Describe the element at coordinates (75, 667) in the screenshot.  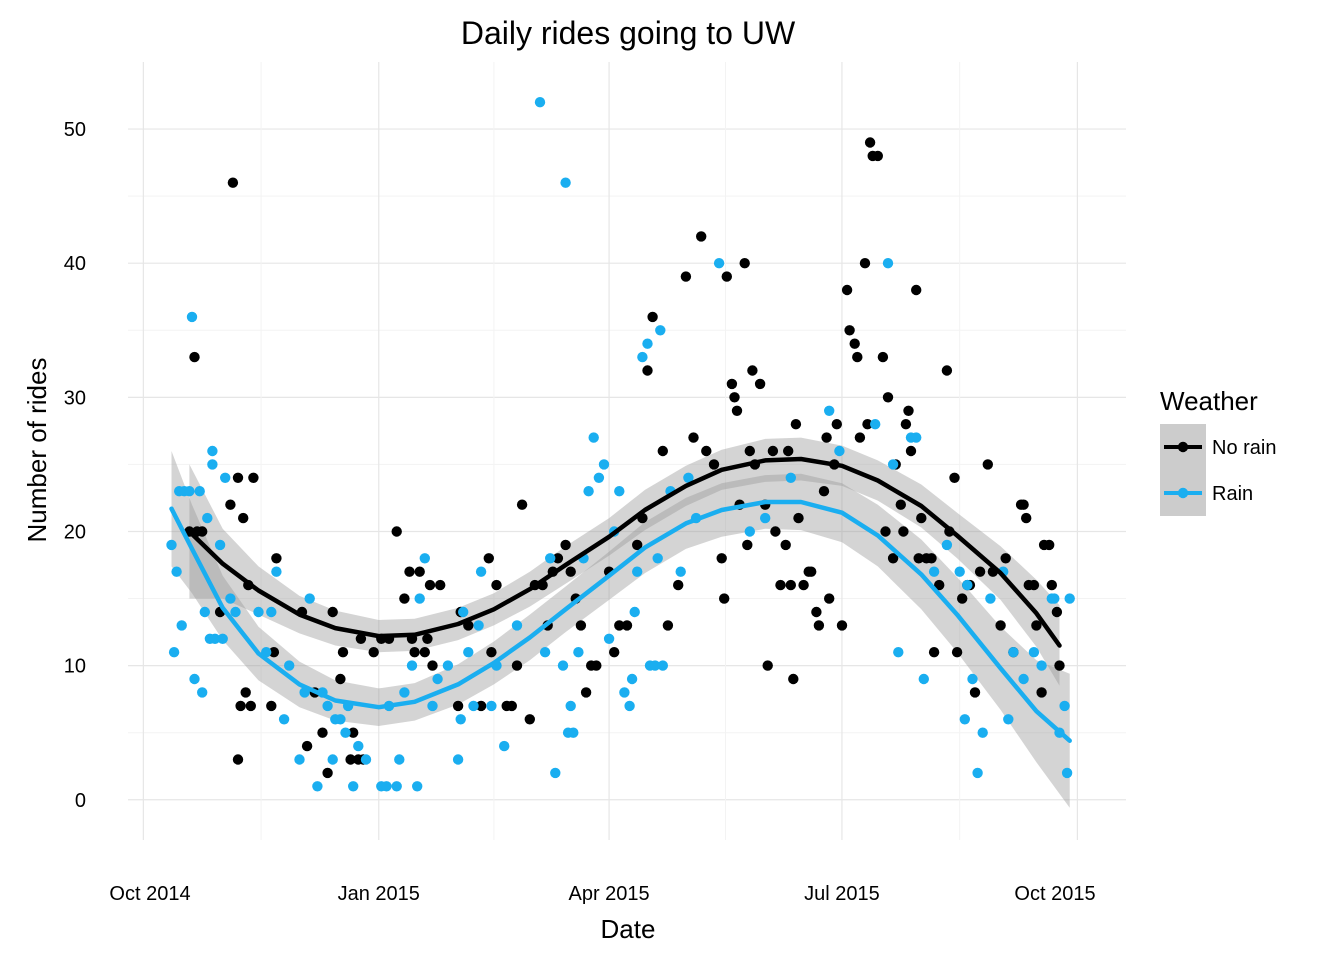
I see `y-tick-label: 10` at that location.